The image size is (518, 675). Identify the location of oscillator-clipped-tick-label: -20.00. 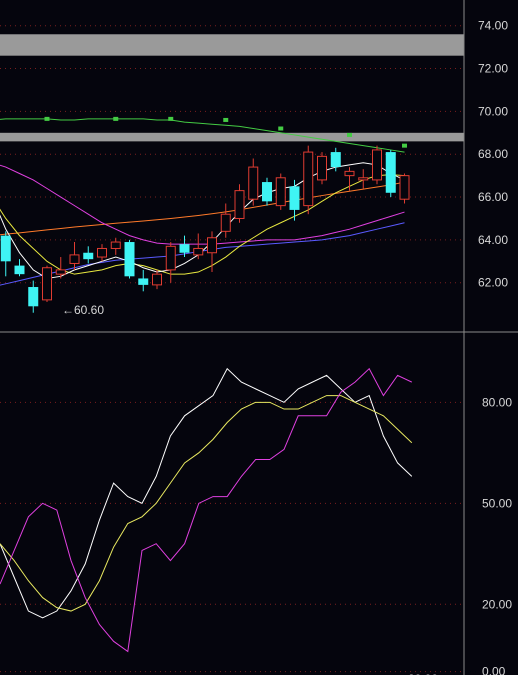
(421, 673).